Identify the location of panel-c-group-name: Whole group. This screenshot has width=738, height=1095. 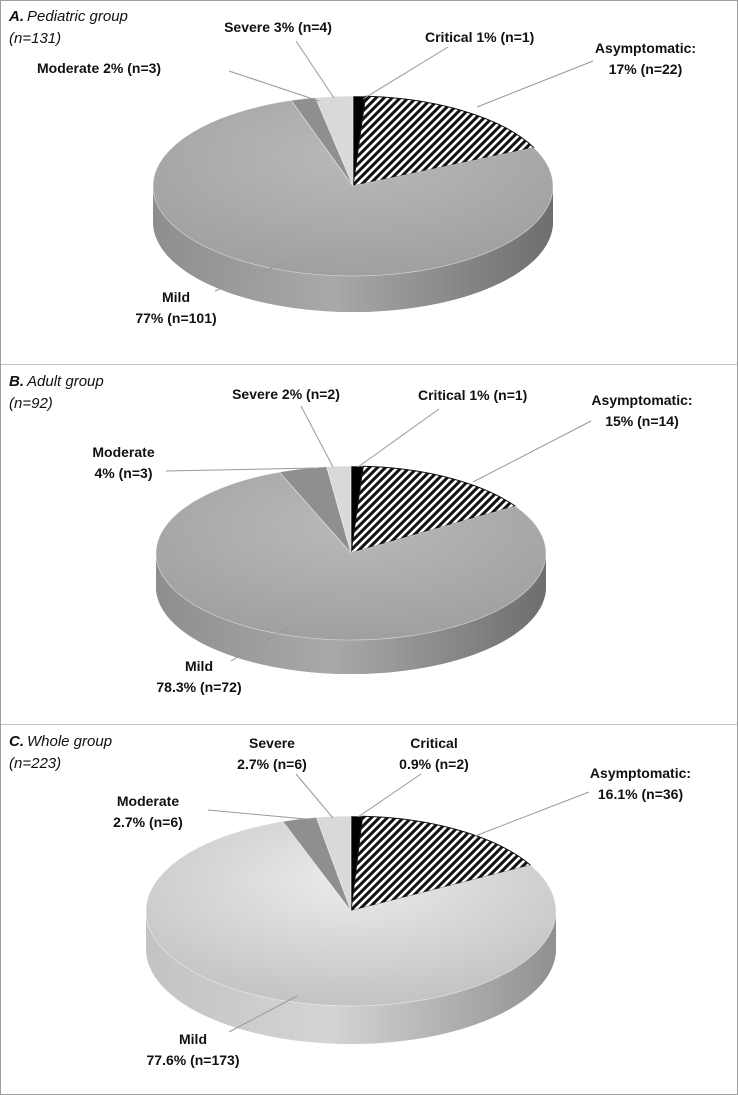
(70, 741).